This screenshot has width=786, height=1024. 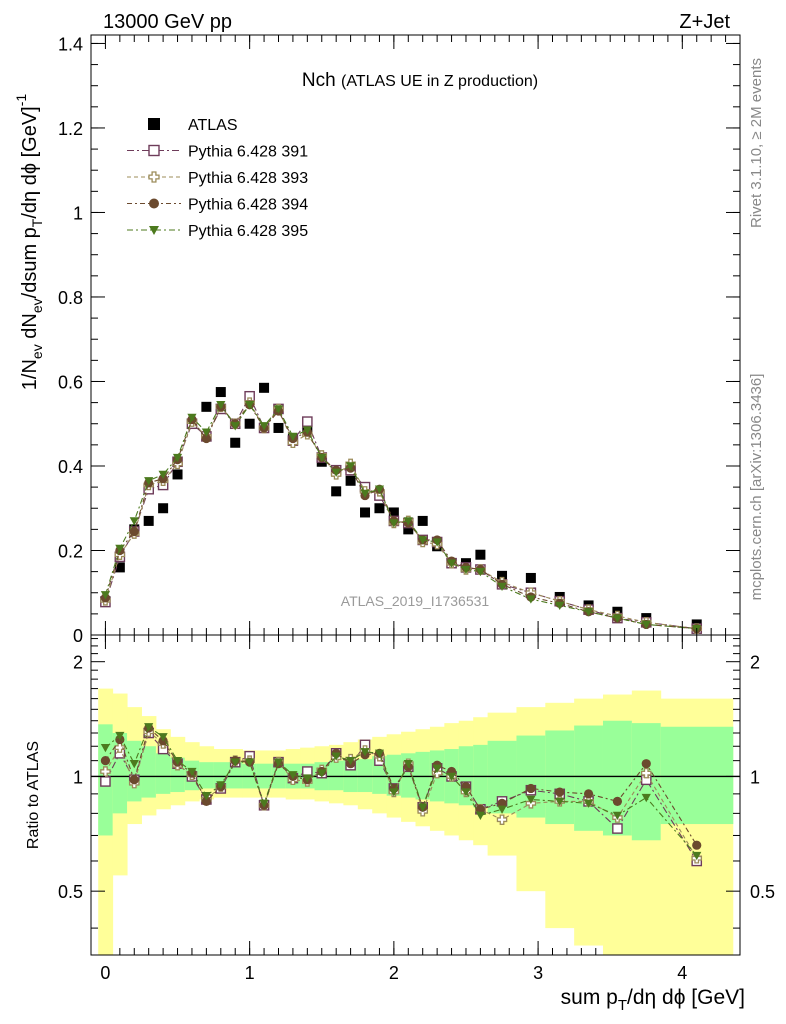 What do you see at coordinates (248, 152) in the screenshot?
I see `legend-label: Pythia 6.428 391` at bounding box center [248, 152].